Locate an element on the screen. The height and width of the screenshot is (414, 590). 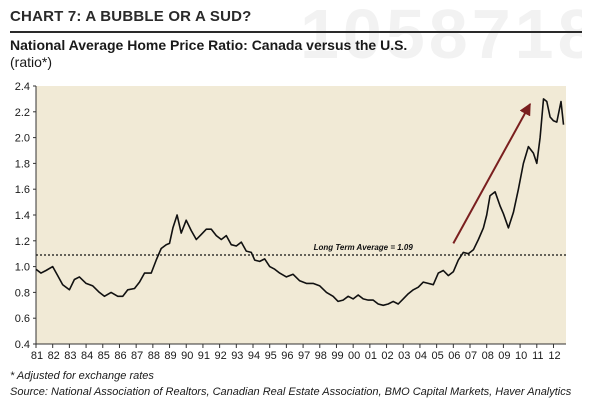
x-tick-label: 12 is located at coordinates (554, 356).